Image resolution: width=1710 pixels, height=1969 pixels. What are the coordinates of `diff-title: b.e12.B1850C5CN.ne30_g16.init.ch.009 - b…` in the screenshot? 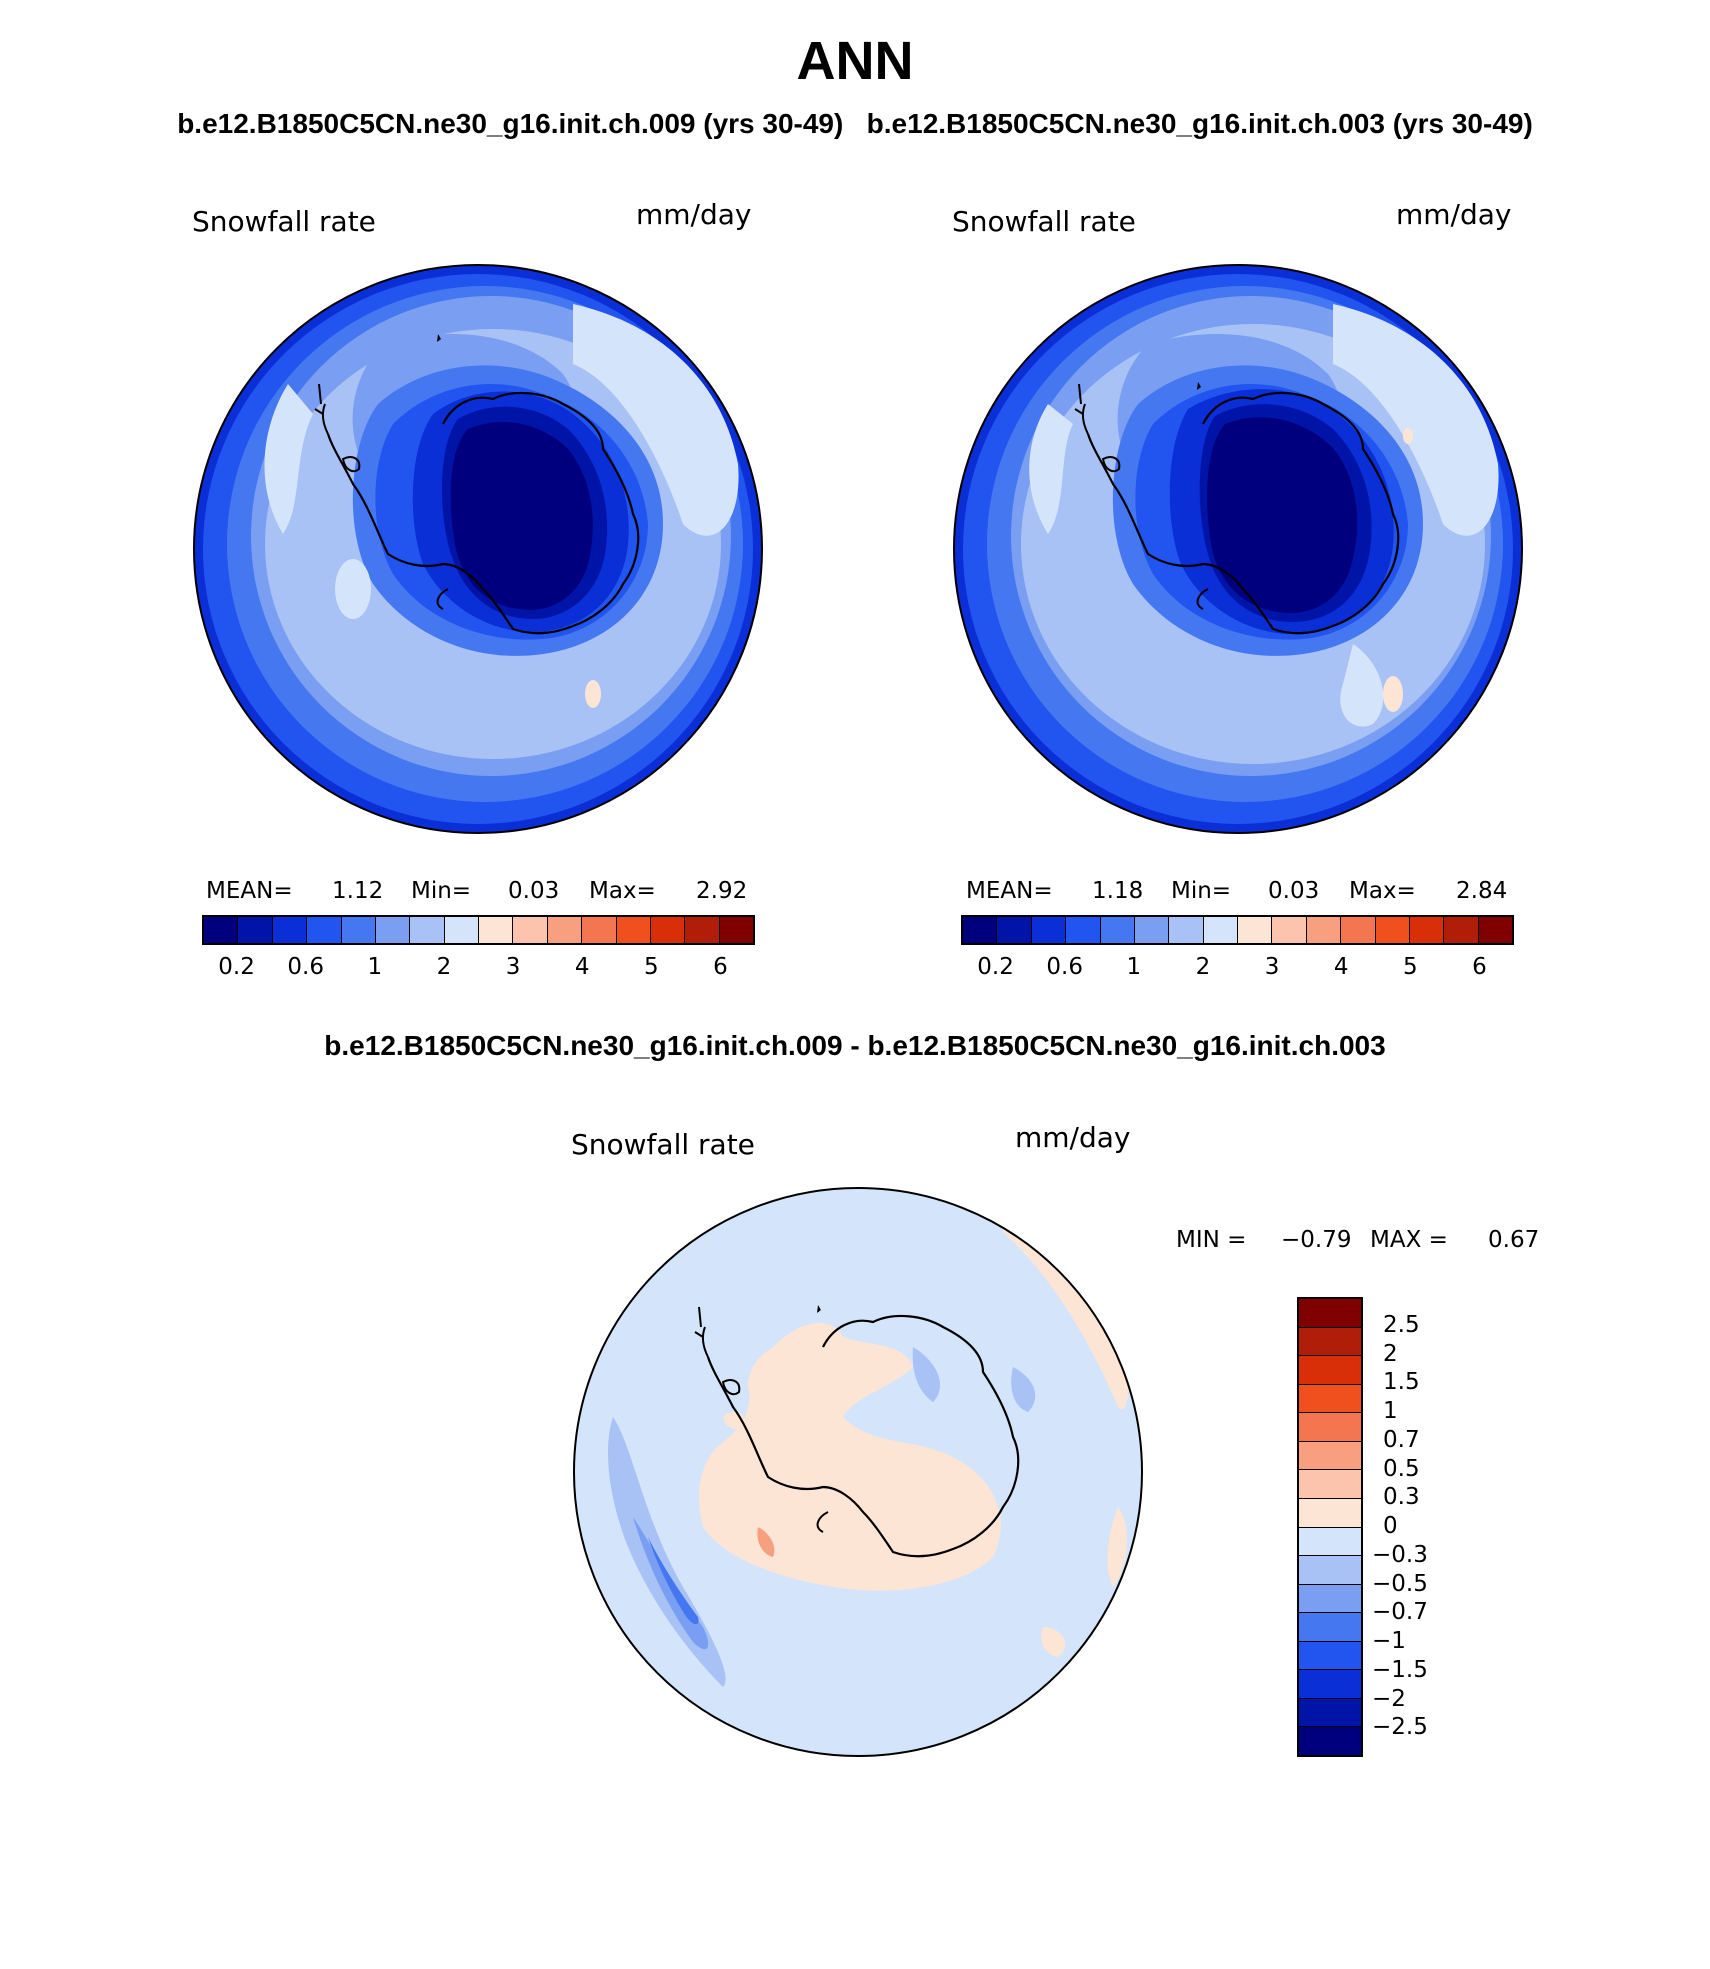 It's located at (855, 1045).